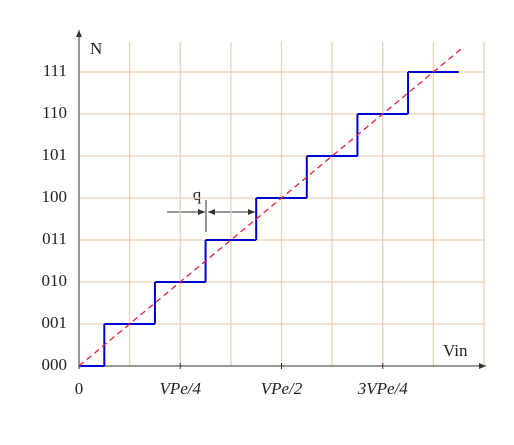 The height and width of the screenshot is (445, 514). I want to click on x-axis-label: Vin, so click(455, 350).